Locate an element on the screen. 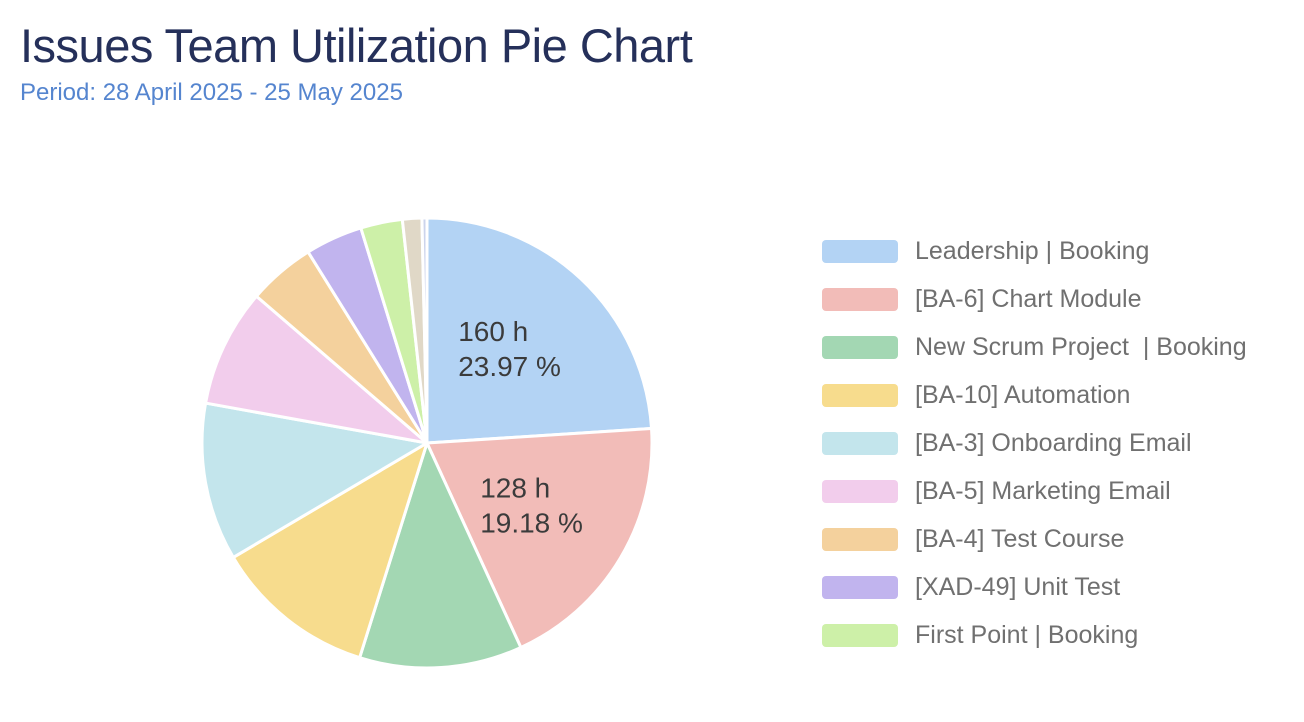  pie-slice-ba-5-marketing-email is located at coordinates (316, 369).